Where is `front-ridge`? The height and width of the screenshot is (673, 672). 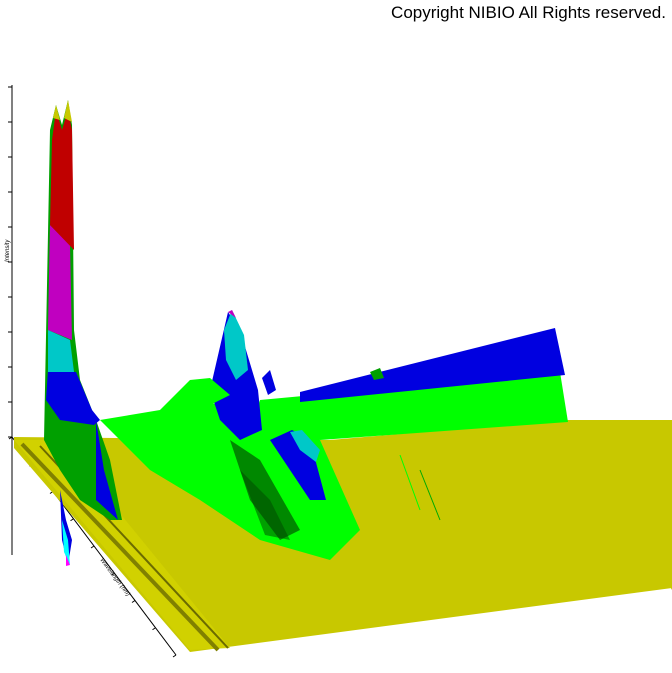 front-ridge is located at coordinates (120, 547).